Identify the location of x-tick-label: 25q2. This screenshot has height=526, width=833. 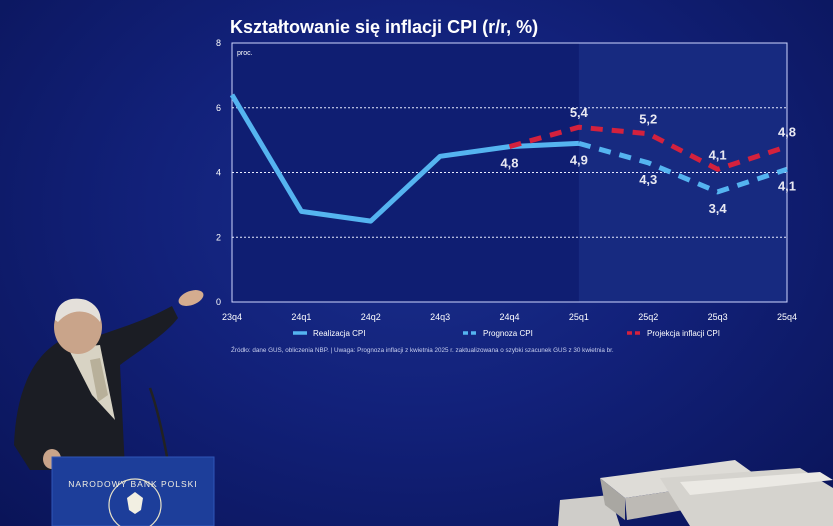
(648, 317).